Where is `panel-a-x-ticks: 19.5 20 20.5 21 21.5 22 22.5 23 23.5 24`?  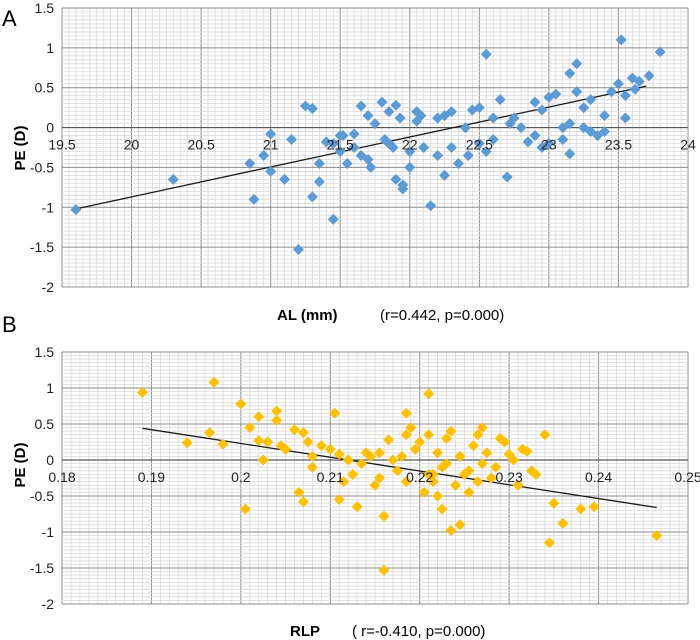 panel-a-x-ticks: 19.5 20 20.5 21 21.5 22 22.5 23 23.5 24 is located at coordinates (372, 145).